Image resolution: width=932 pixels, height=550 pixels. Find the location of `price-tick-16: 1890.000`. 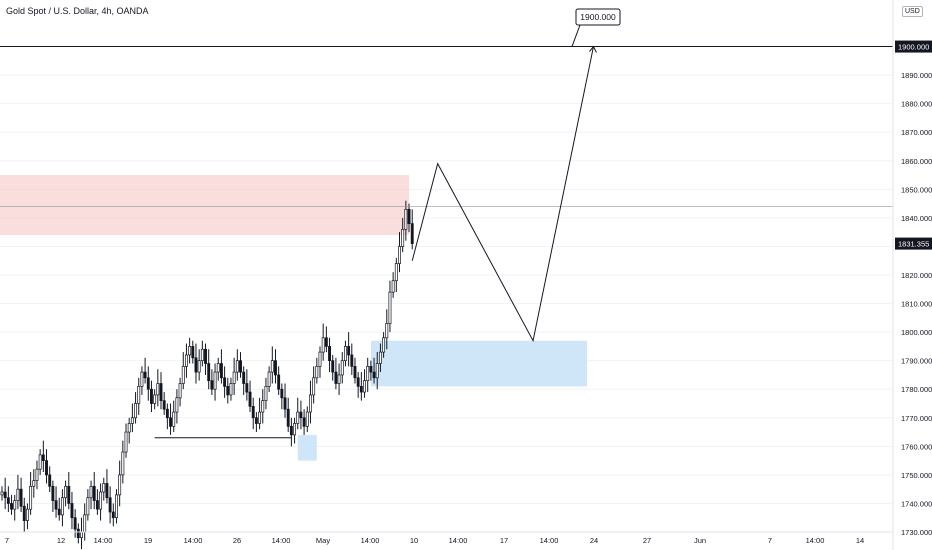

price-tick-16: 1890.000 is located at coordinates (916, 75).